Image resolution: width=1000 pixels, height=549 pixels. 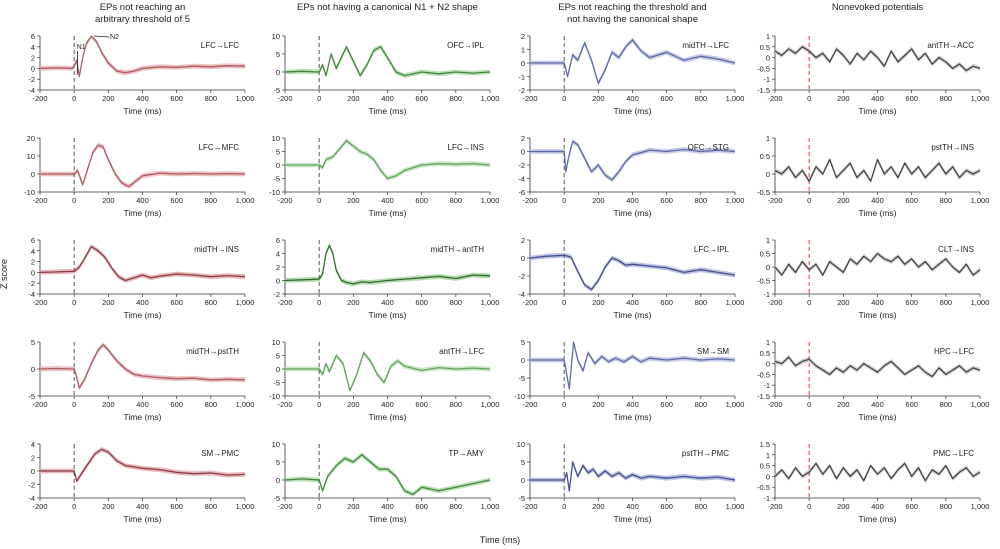 I want to click on y-tick-label: 0.5, so click(x=765, y=466).